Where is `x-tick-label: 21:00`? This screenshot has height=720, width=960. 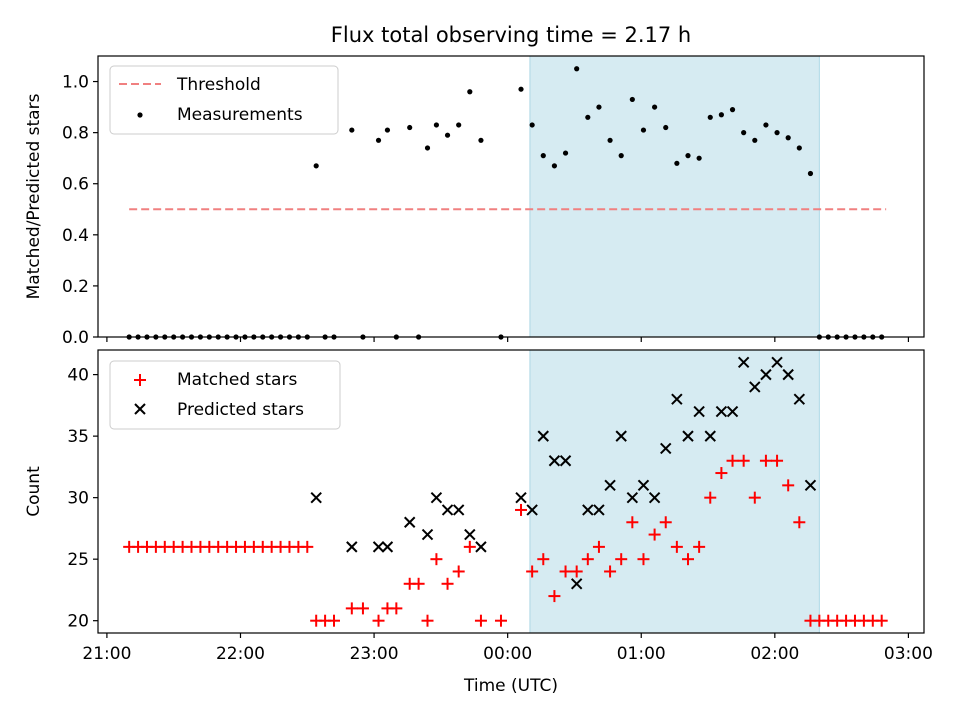
x-tick-label: 21:00 is located at coordinates (106, 654).